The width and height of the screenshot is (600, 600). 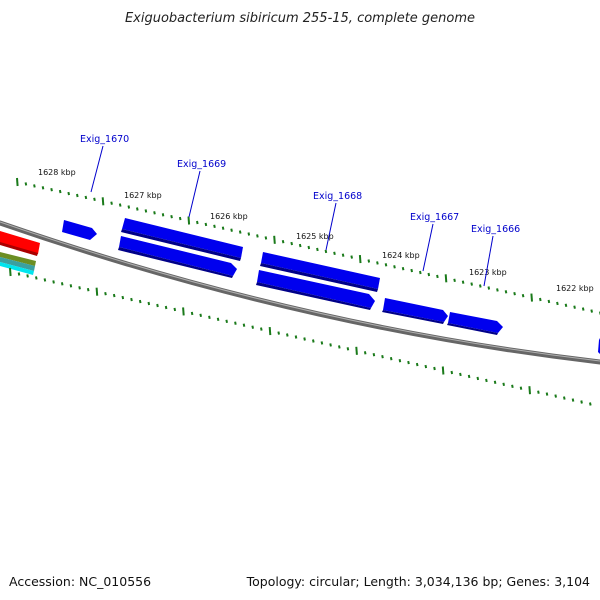 I want to click on gene-label: Exig_1669, so click(x=201, y=164).